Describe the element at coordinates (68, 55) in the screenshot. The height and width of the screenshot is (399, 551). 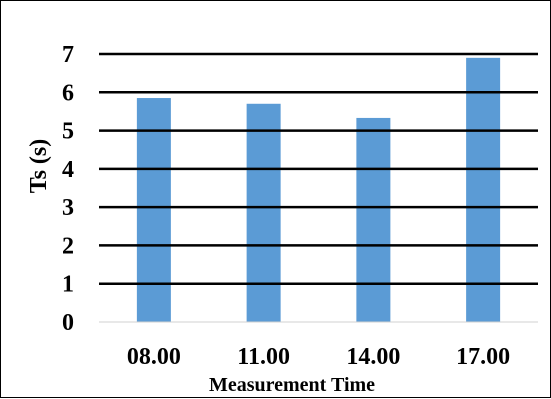
I see `y-tick-label: 7` at that location.